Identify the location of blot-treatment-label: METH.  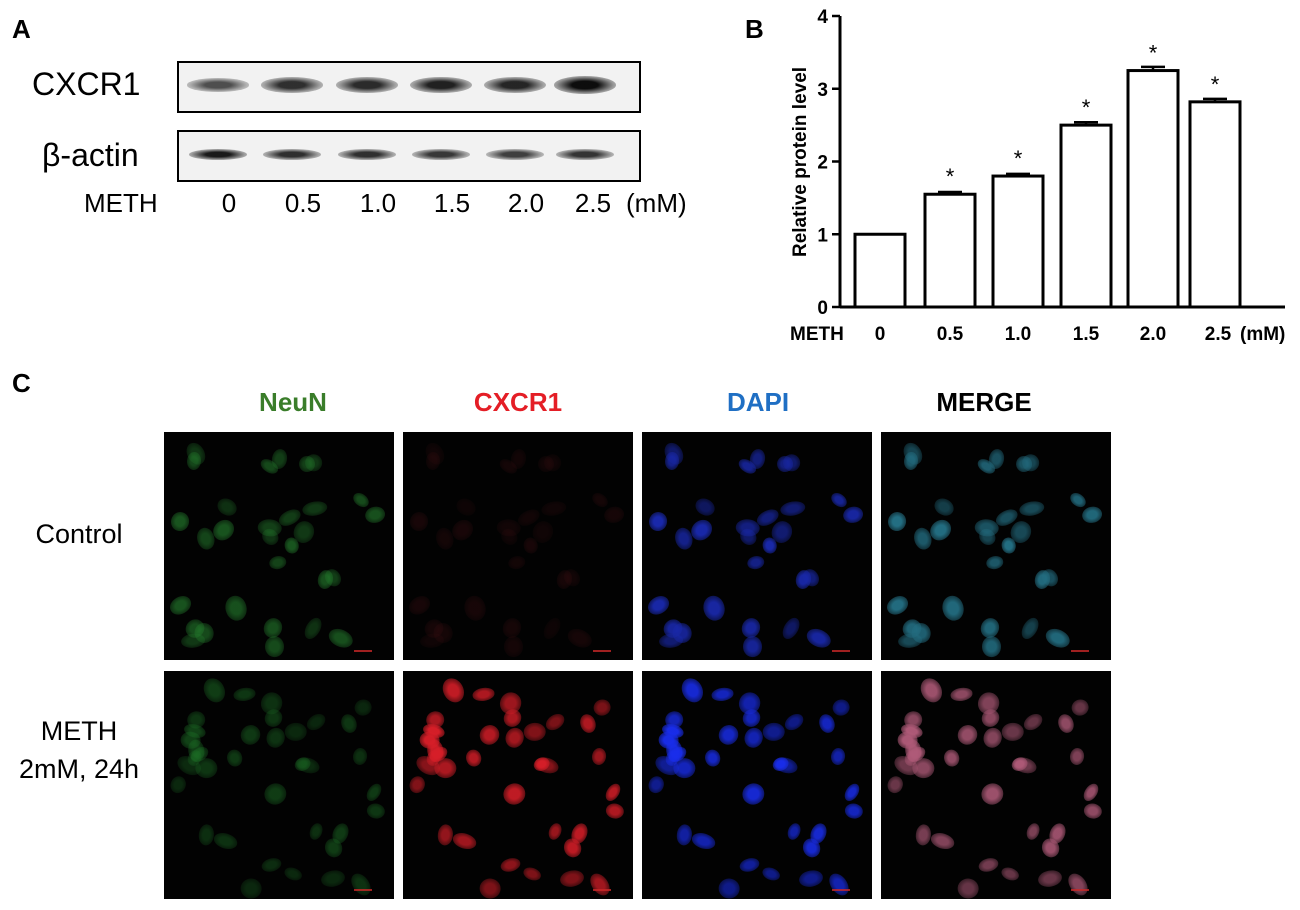
(121, 203).